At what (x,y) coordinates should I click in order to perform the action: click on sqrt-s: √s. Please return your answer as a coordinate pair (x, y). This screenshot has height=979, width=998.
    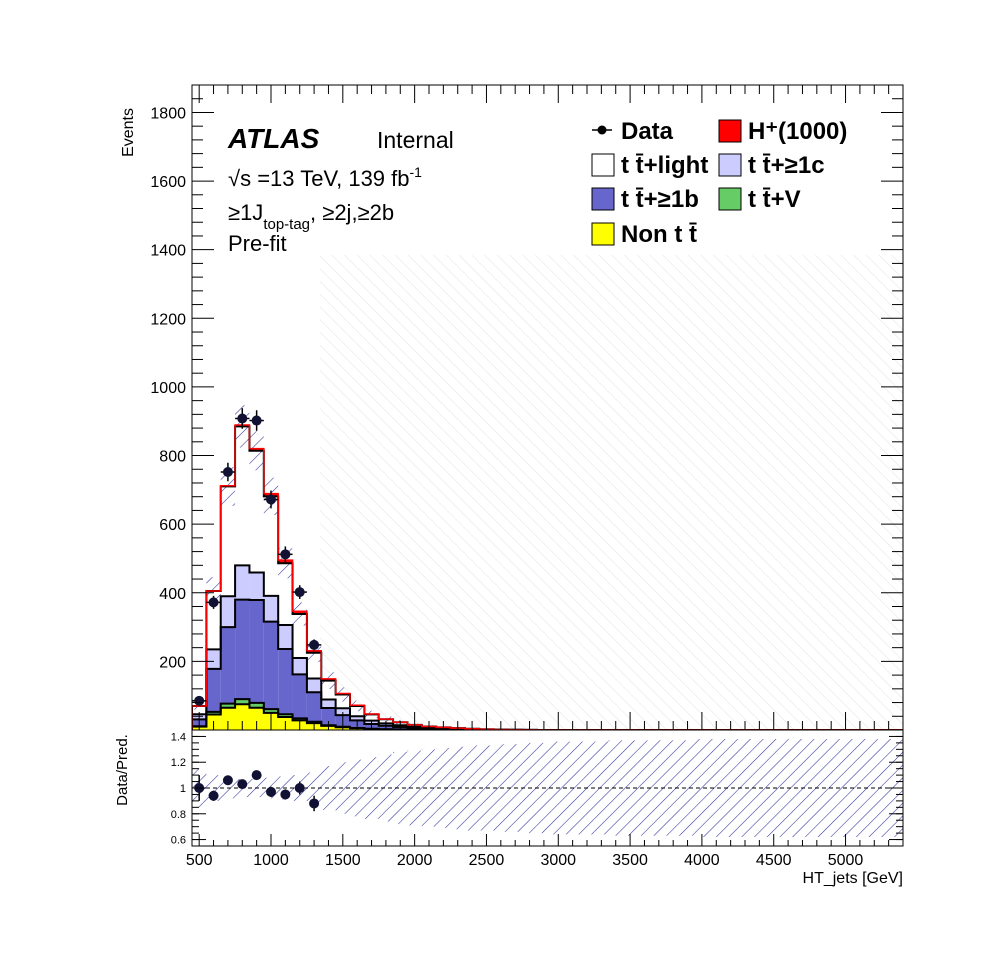
    Looking at the image, I should click on (239, 178).